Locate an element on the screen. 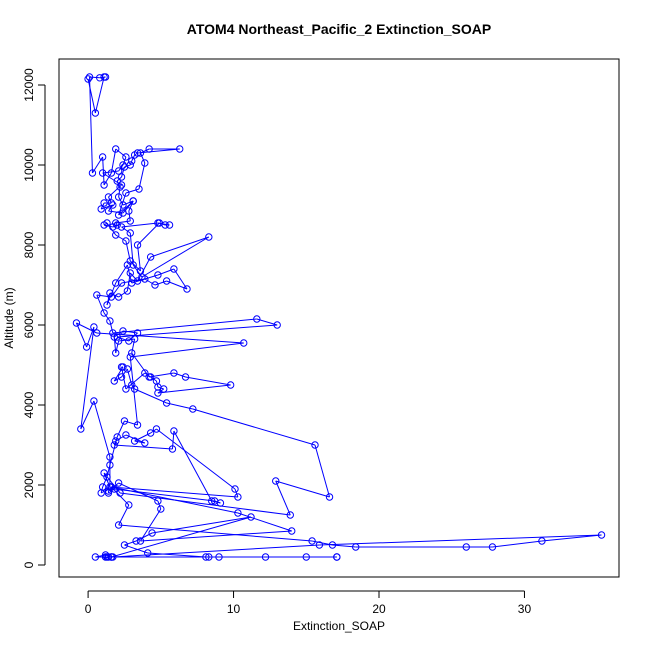 The image size is (650, 650). x-tick-label: 20 is located at coordinates (379, 609).